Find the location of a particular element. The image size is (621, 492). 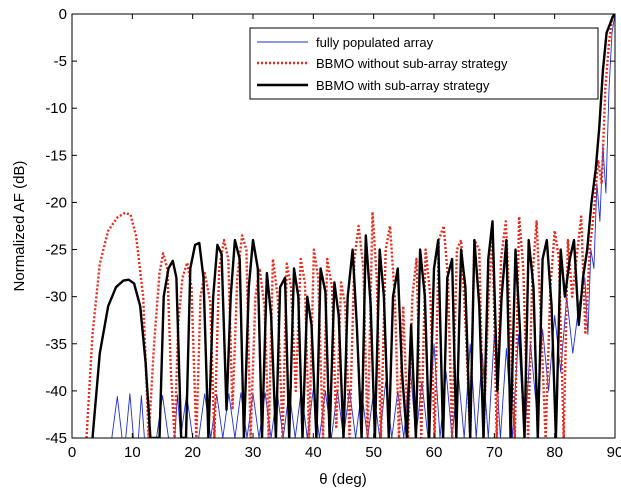

x-tick-label: 40 is located at coordinates (313, 452).